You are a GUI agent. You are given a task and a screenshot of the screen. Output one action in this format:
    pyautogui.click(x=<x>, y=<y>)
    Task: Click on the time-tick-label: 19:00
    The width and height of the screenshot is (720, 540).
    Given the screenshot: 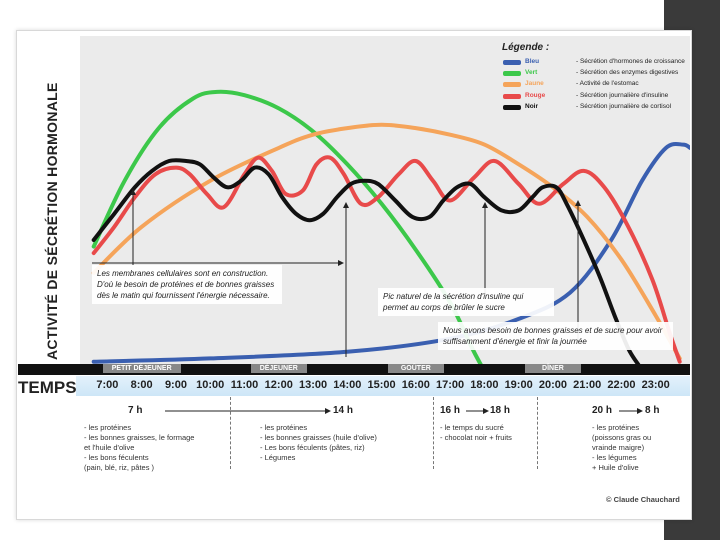 What is the action you would take?
    pyautogui.click(x=518, y=385)
    